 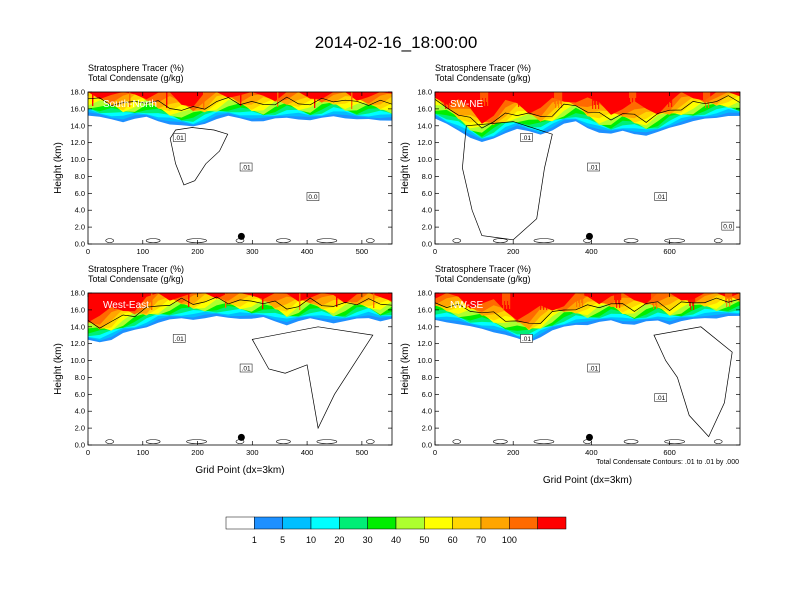 What do you see at coordinates (312, 197) in the screenshot?
I see `contour-label: 0.0` at bounding box center [312, 197].